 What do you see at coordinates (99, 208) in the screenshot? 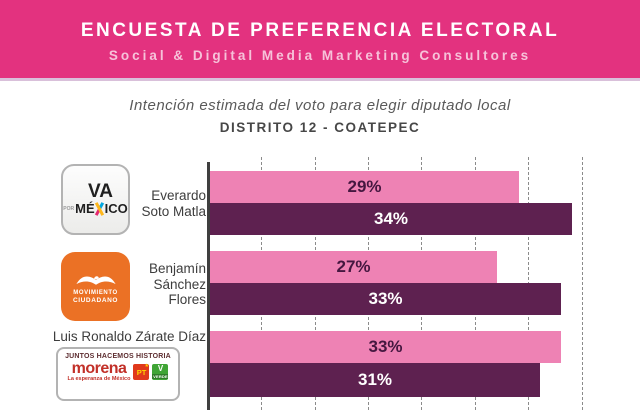
I see `va-x-icon` at bounding box center [99, 208].